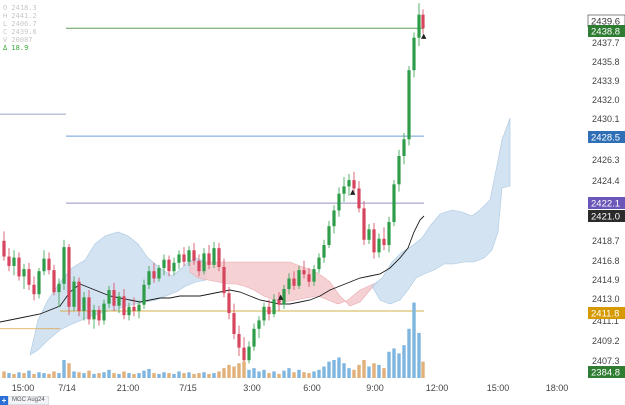  I want to click on price-tick-label: 2411.1, so click(605, 321).